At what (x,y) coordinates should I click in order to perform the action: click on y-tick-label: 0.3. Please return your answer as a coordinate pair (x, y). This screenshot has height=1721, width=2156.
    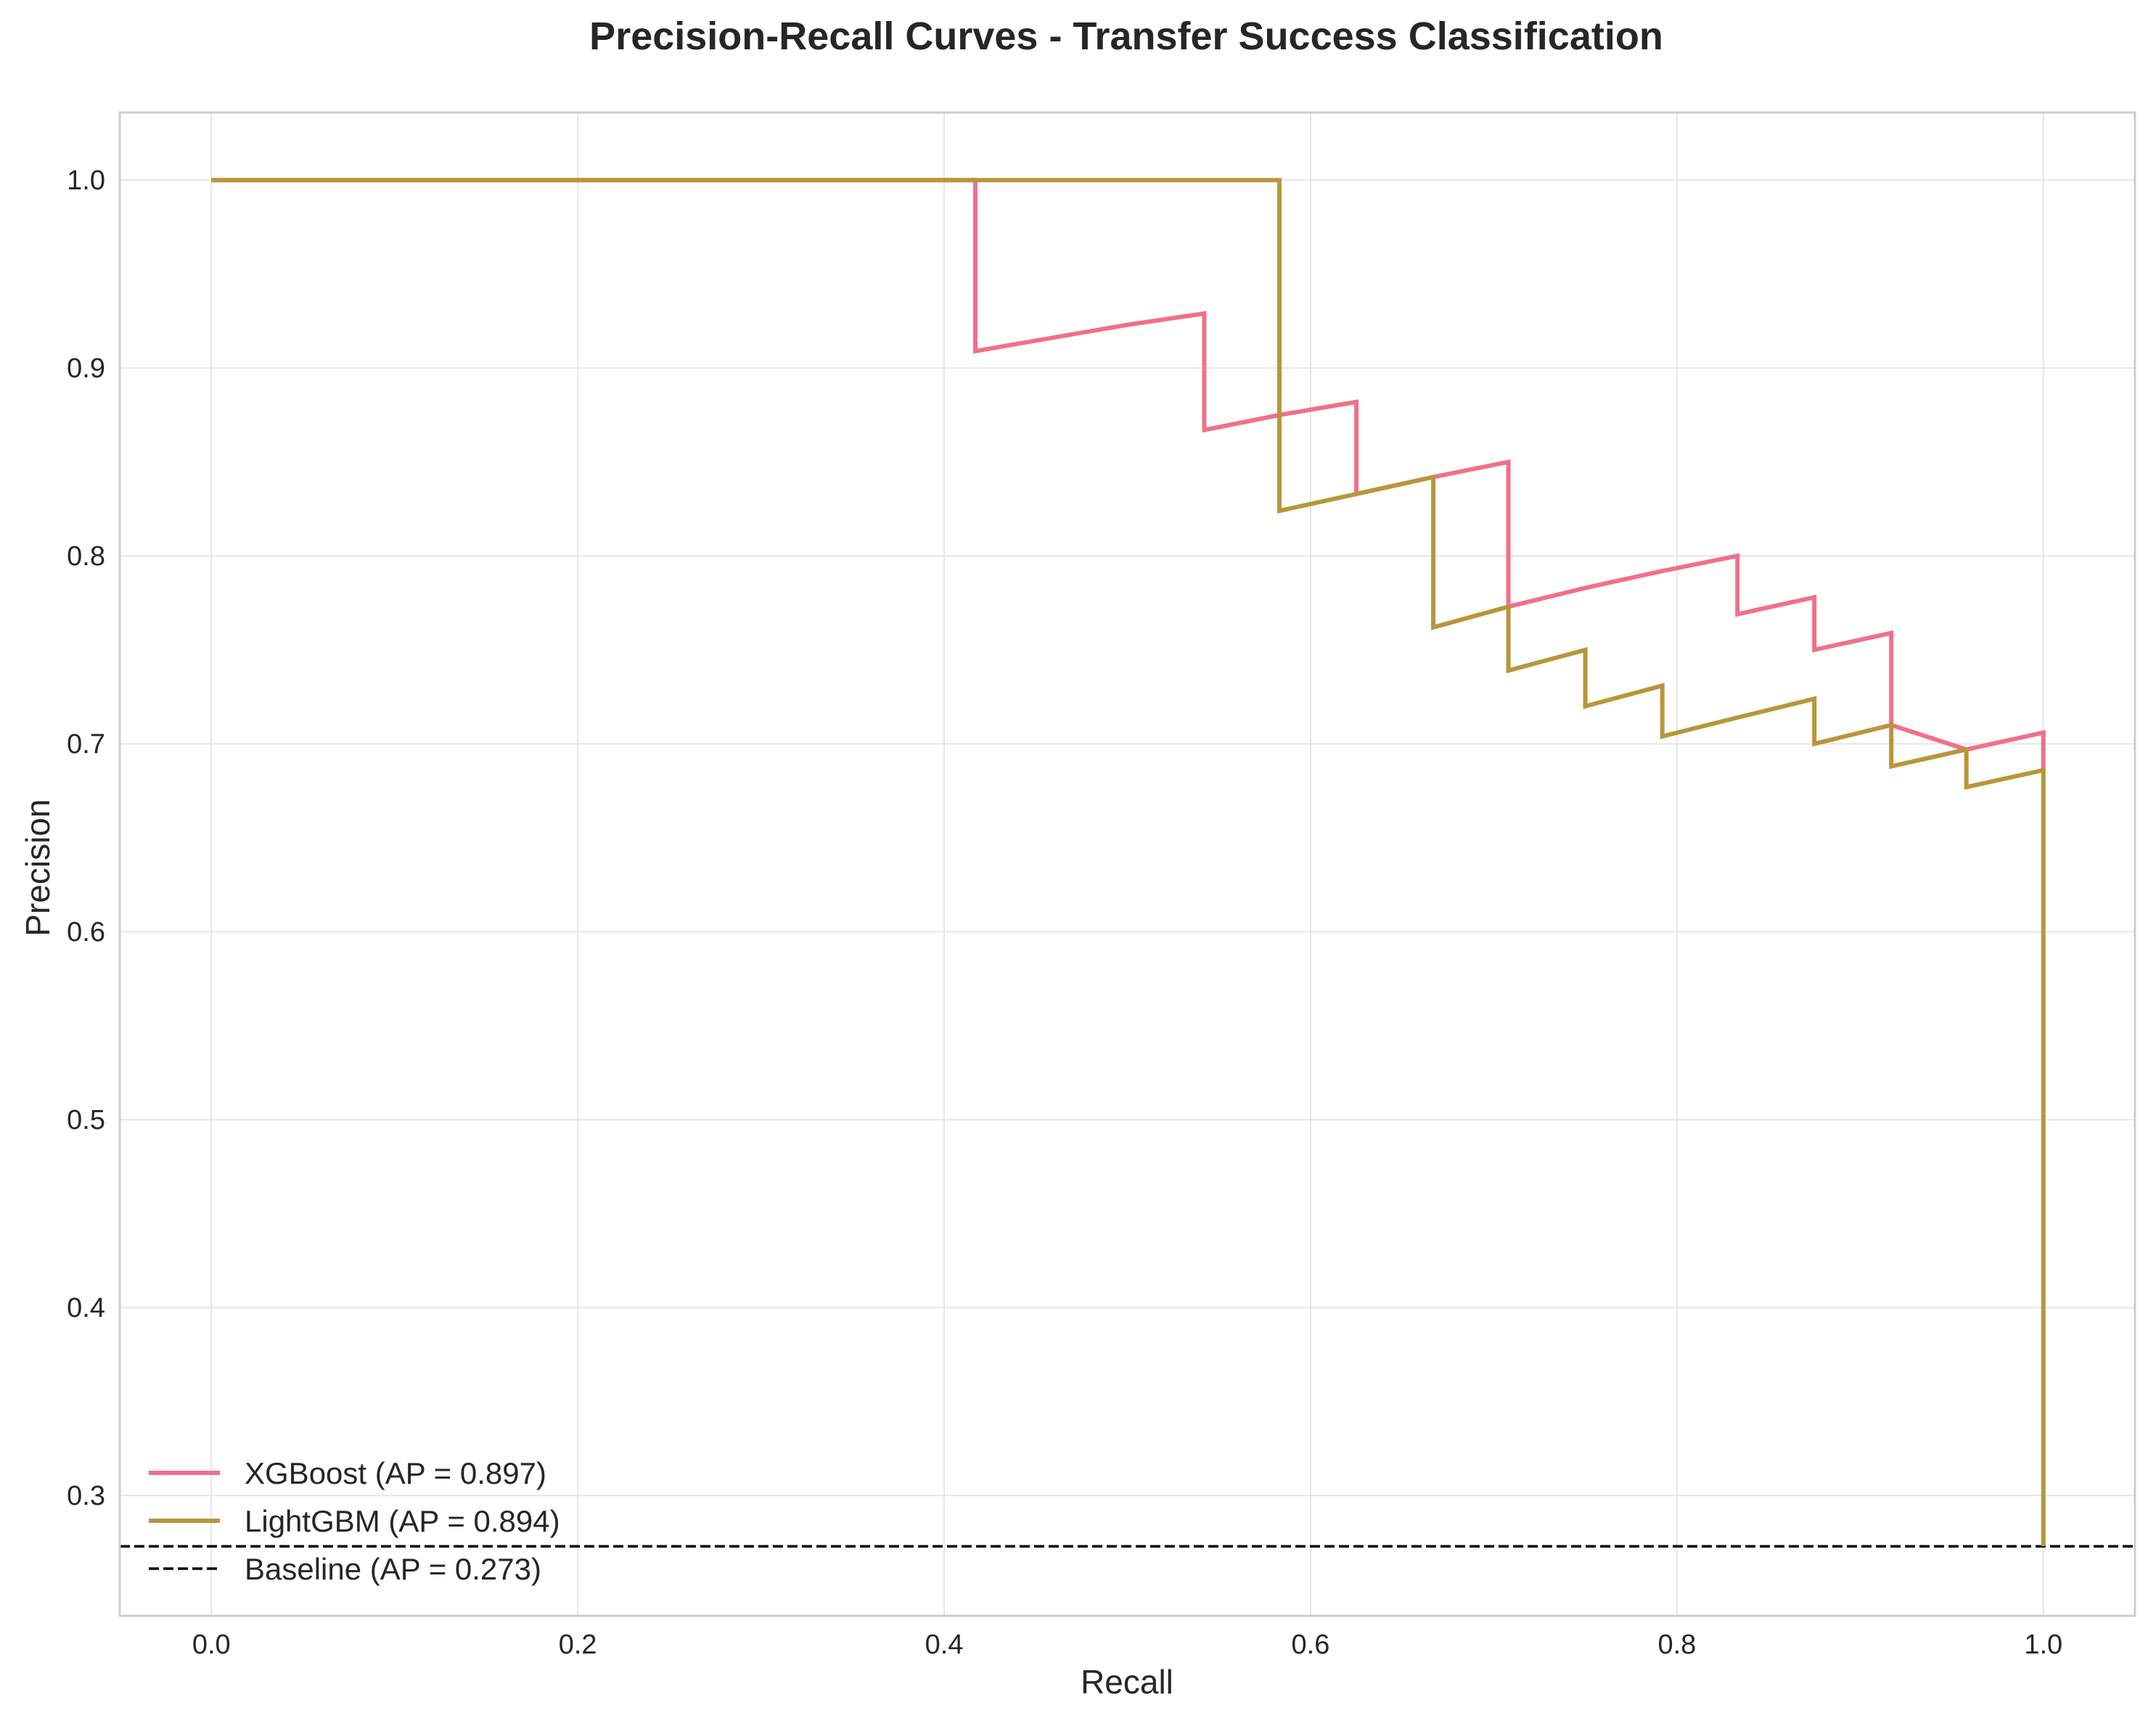
    Looking at the image, I should click on (86, 1496).